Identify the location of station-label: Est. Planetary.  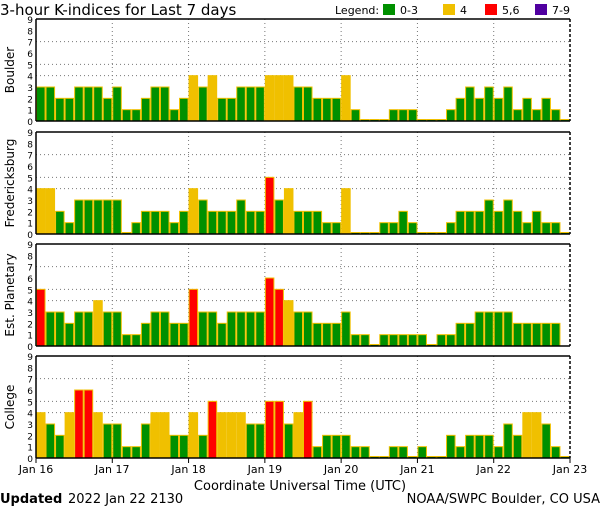
(10, 294).